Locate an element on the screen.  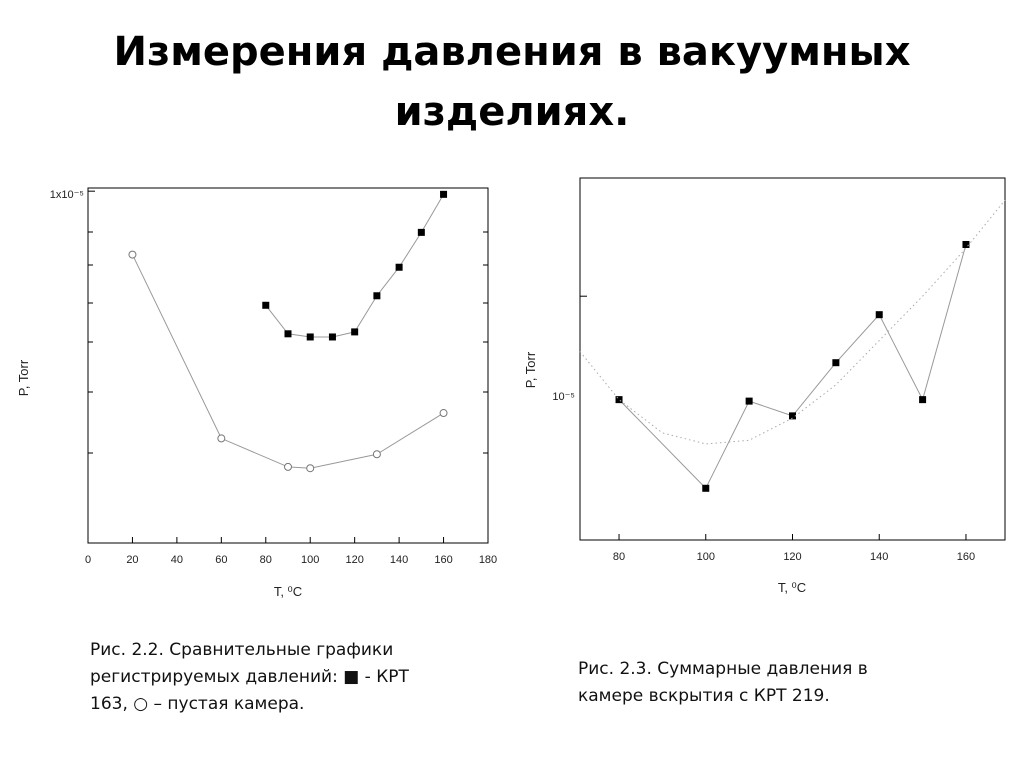
caption-1-line-2: регистрируемых давлений: ■ - КРТ is located at coordinates (249, 677).